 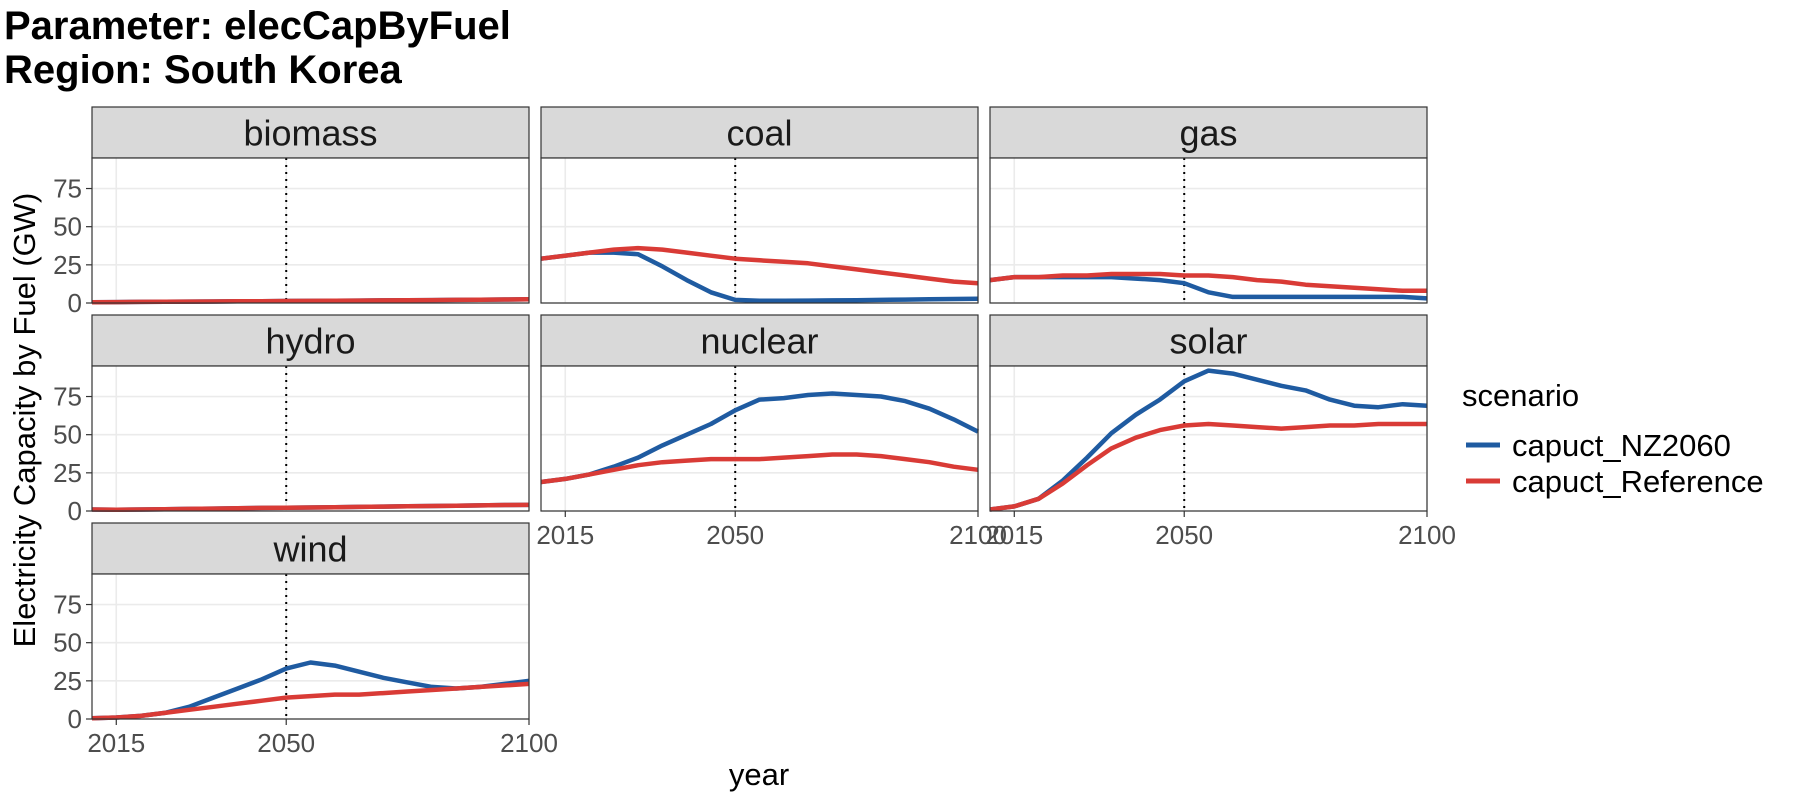 I want to click on panel-biomass: biomass 0 25 50 75, so click(x=291, y=212).